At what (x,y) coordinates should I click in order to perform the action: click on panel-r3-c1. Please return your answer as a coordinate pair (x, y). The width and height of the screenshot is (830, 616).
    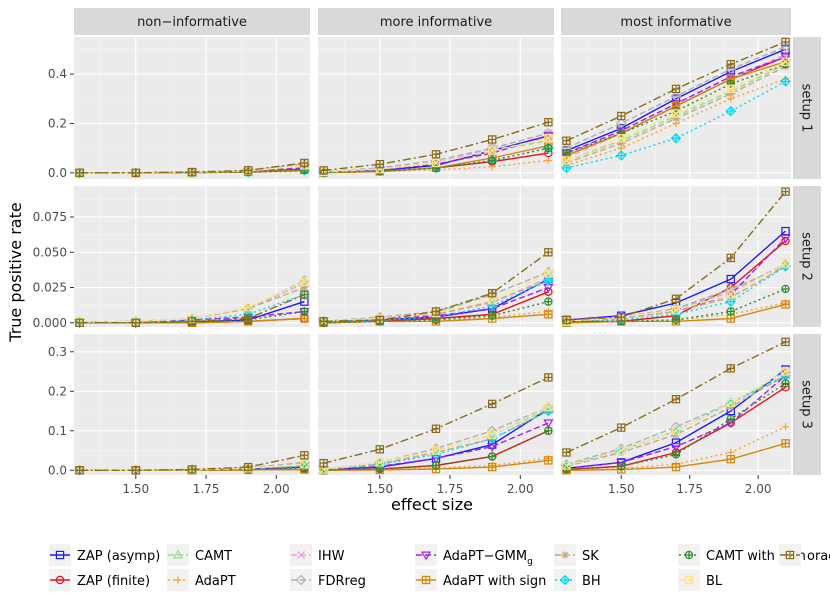
    Looking at the image, I should click on (192, 405).